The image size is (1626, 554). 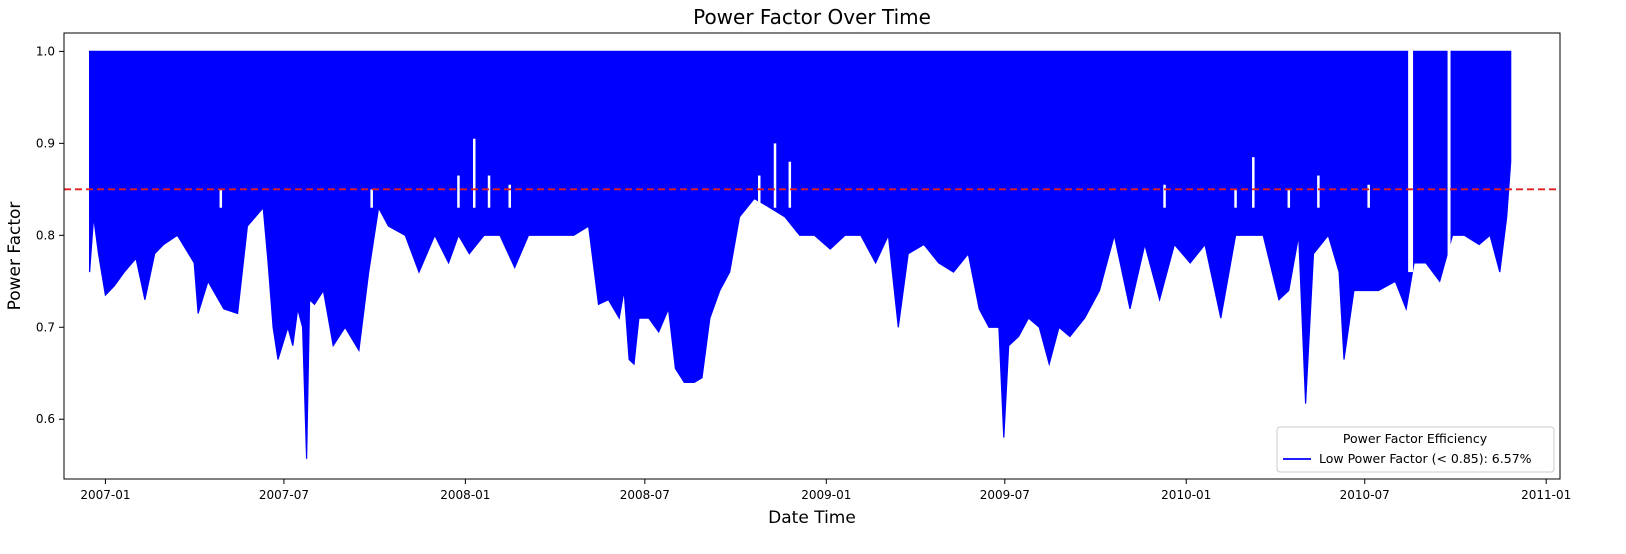 What do you see at coordinates (45, 327) in the screenshot?
I see `y-tick-label: 0.7` at bounding box center [45, 327].